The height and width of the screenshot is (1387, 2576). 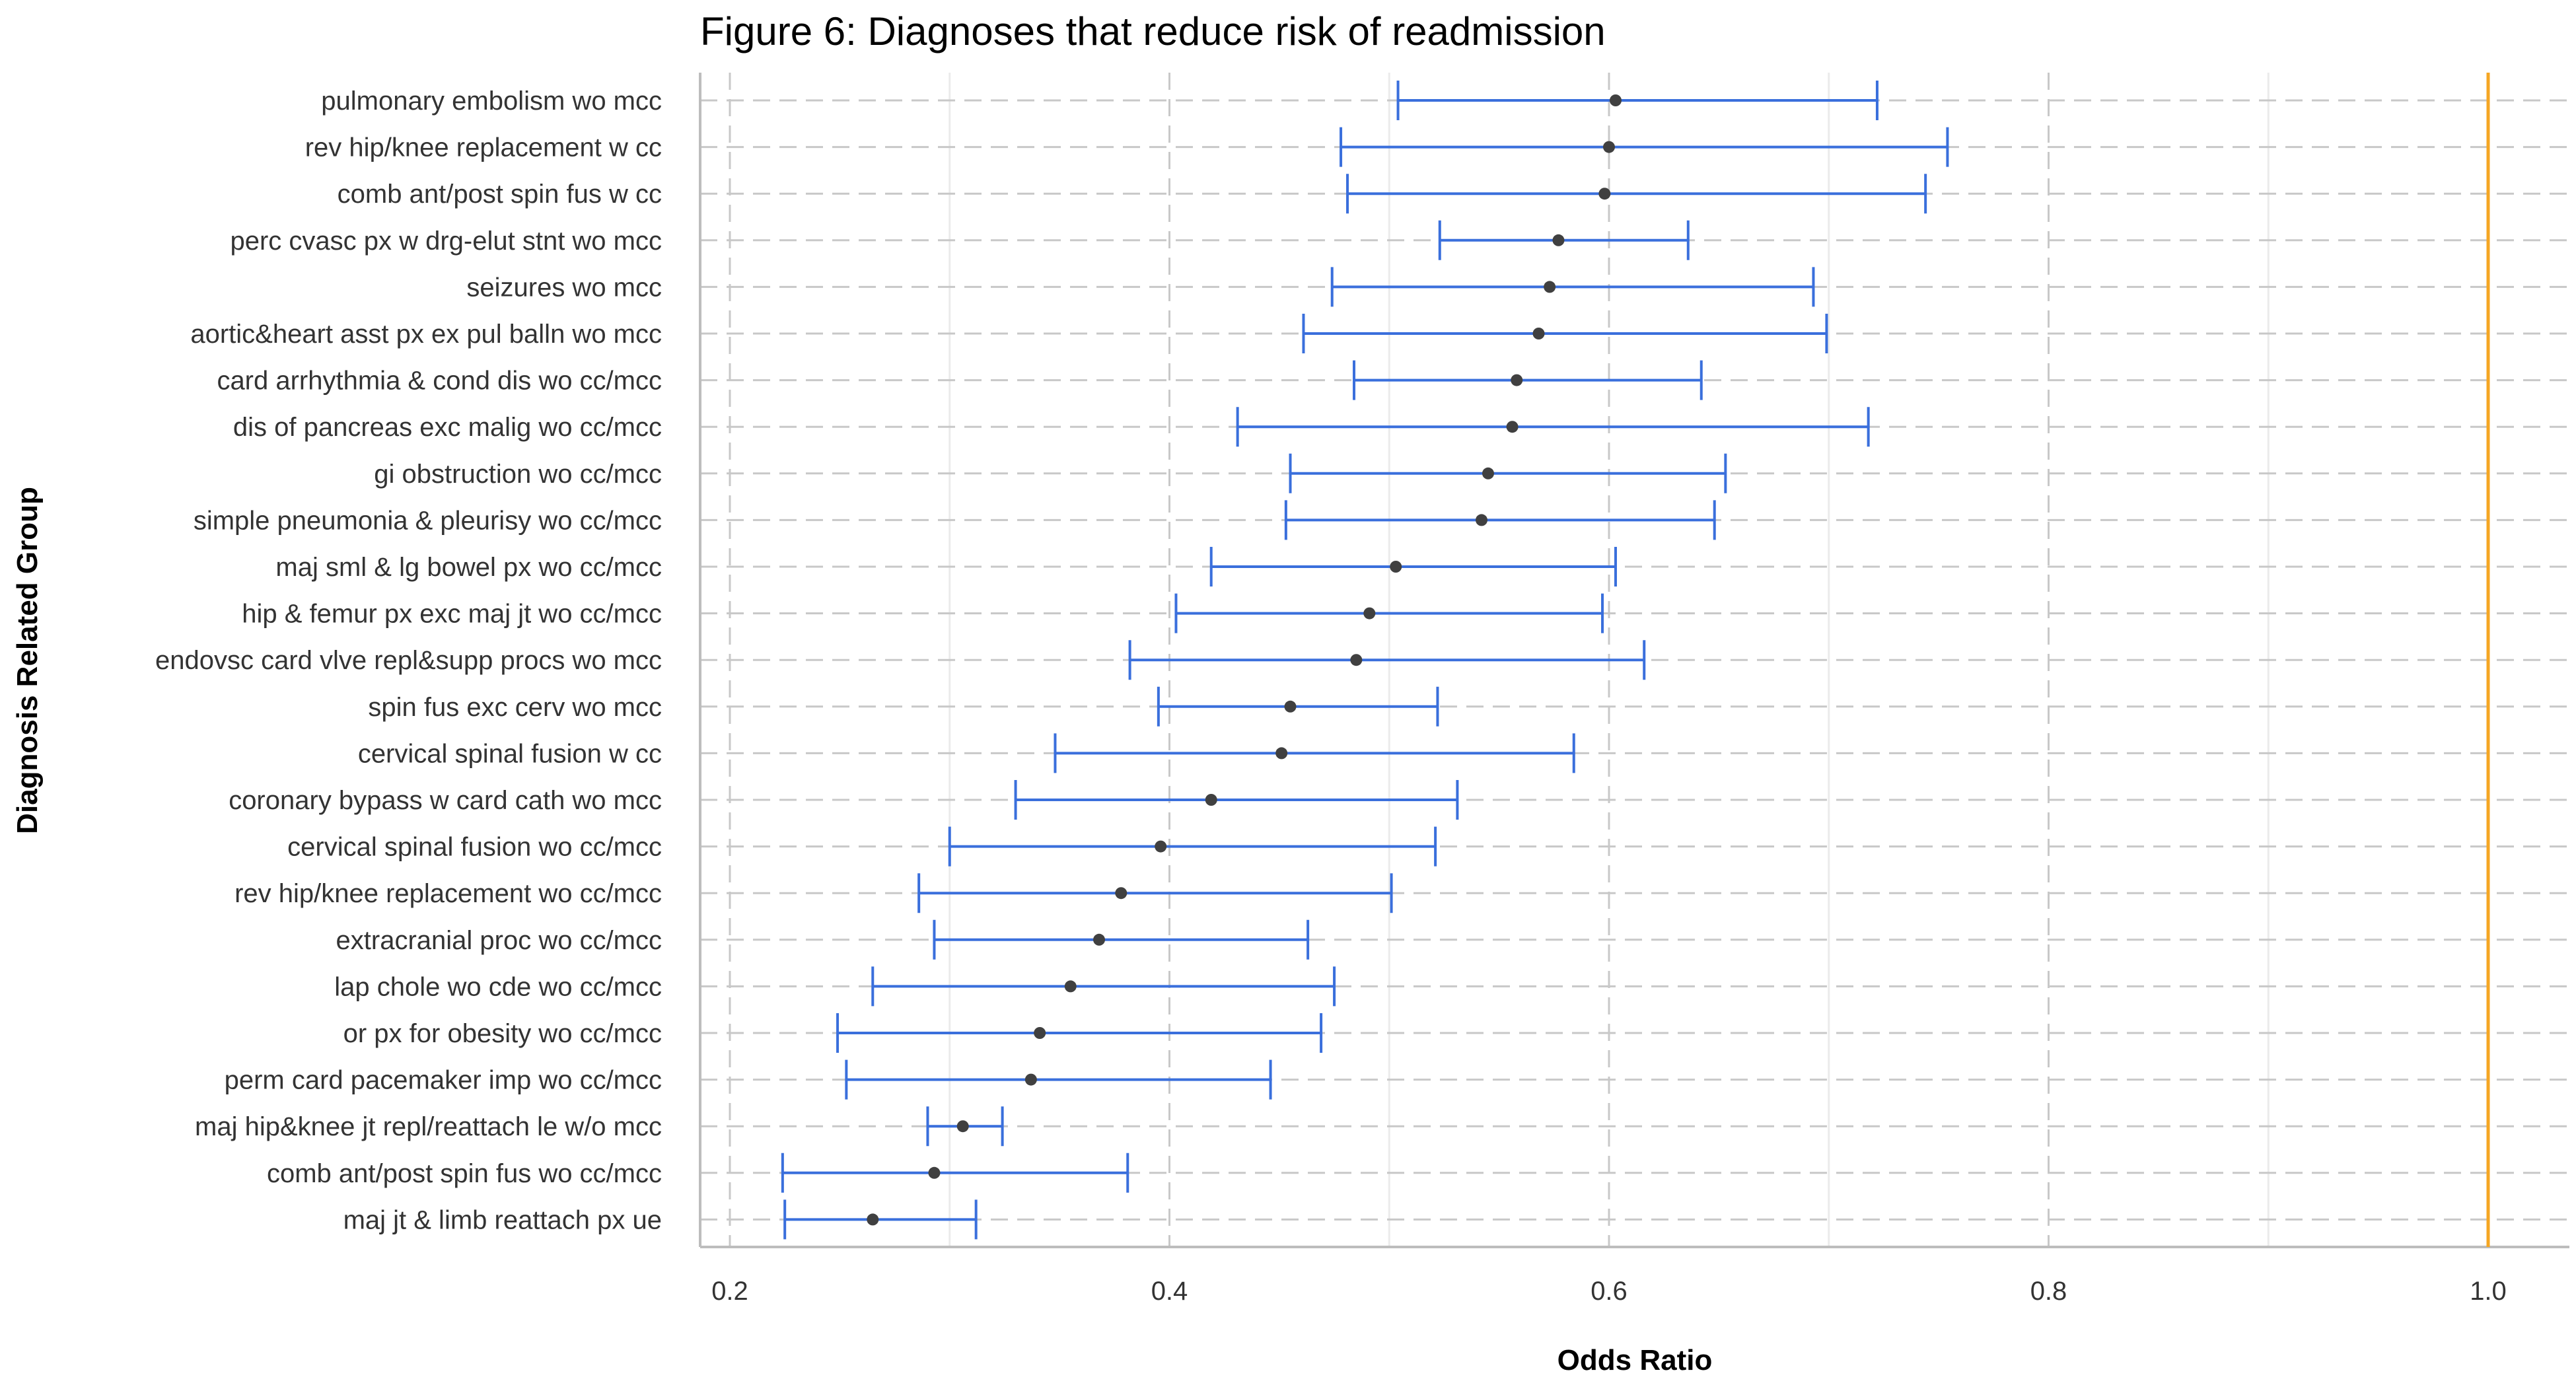 What do you see at coordinates (468, 567) in the screenshot?
I see `y-tick-label: maj sml & lg bowel px wo cc/mcc` at bounding box center [468, 567].